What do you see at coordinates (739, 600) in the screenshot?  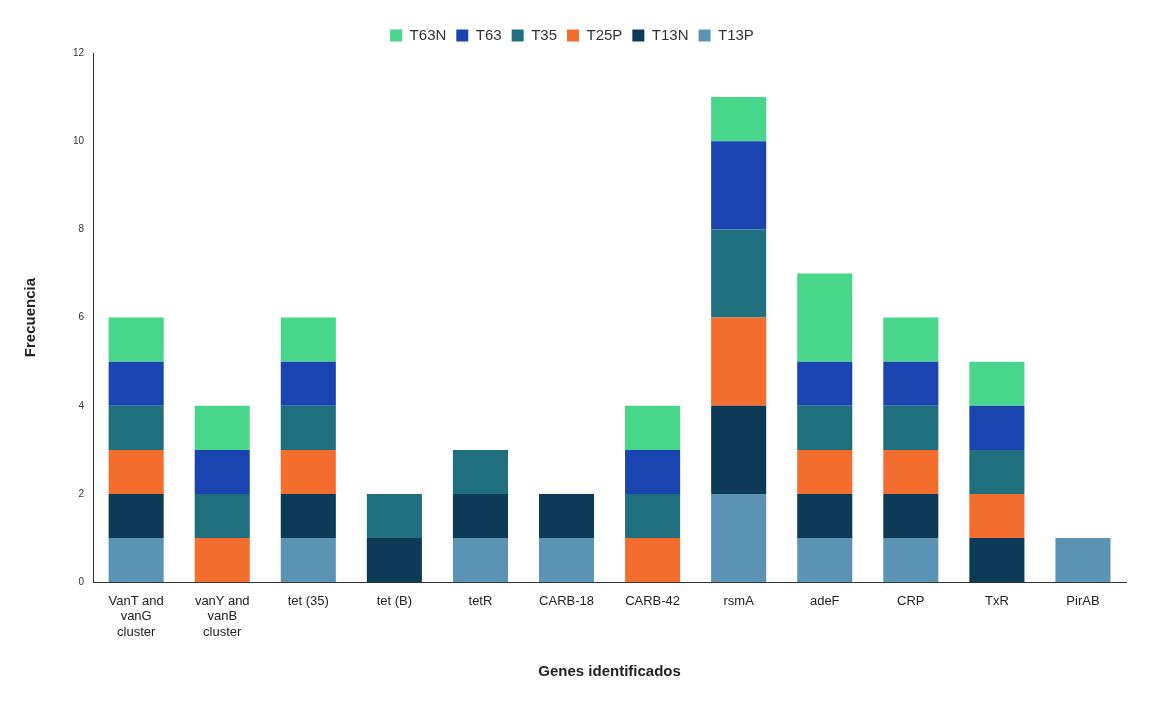 I see `x-tick-label: rsmA` at bounding box center [739, 600].